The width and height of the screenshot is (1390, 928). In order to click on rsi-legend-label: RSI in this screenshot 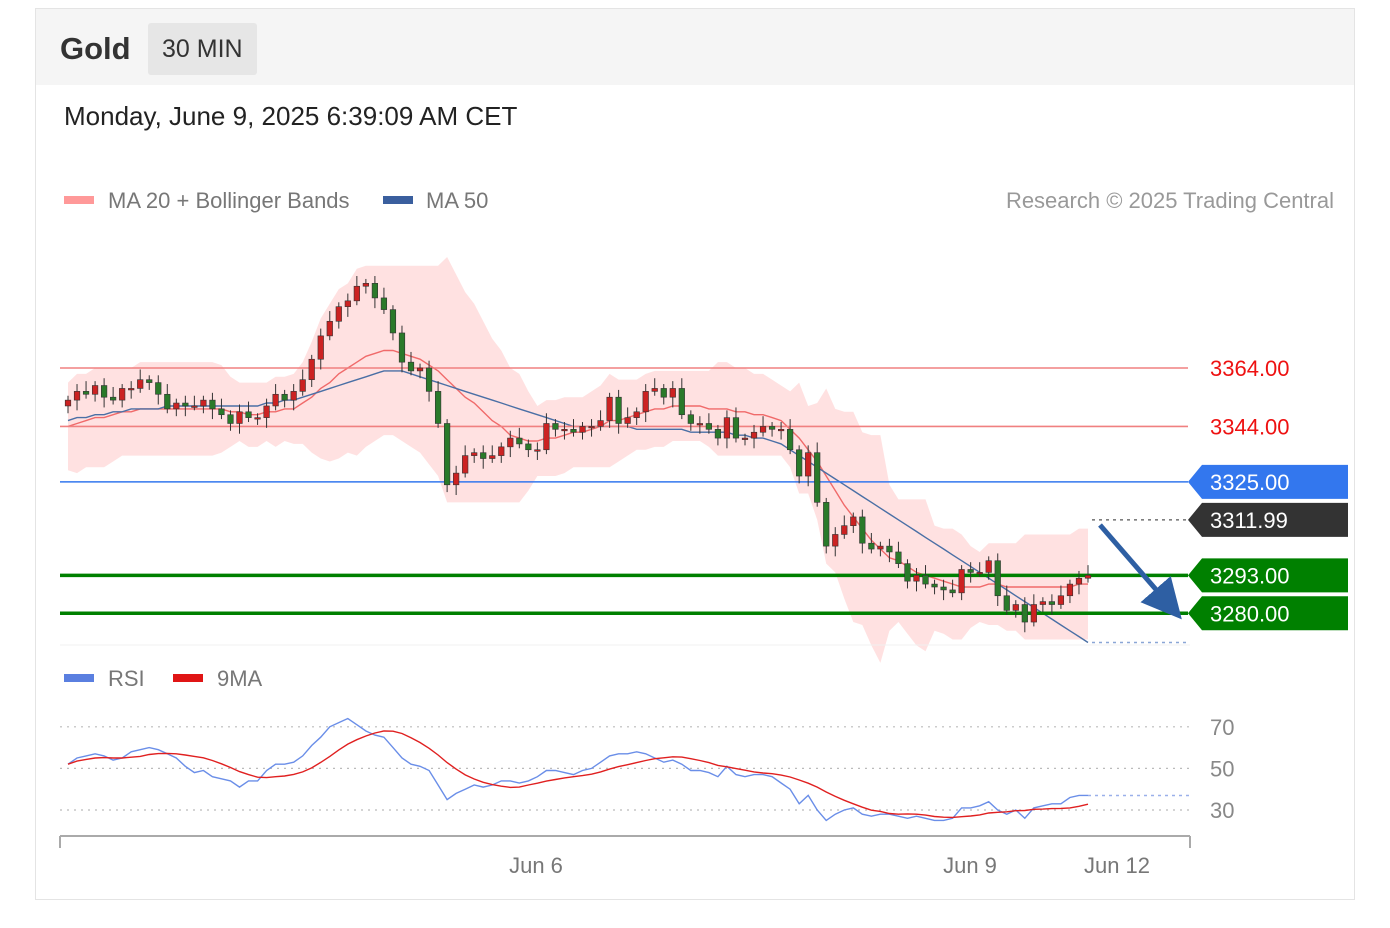, I will do `click(126, 678)`.